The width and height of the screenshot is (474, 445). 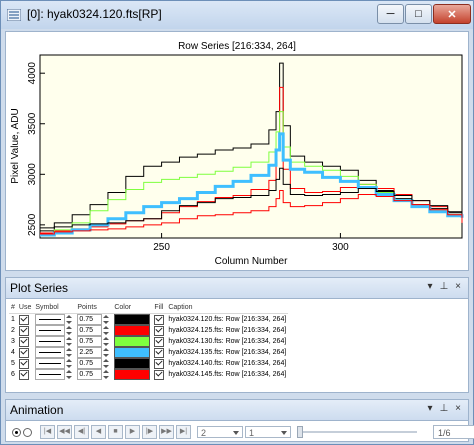 What do you see at coordinates (132, 432) in the screenshot?
I see `play-button: ▶` at bounding box center [132, 432].